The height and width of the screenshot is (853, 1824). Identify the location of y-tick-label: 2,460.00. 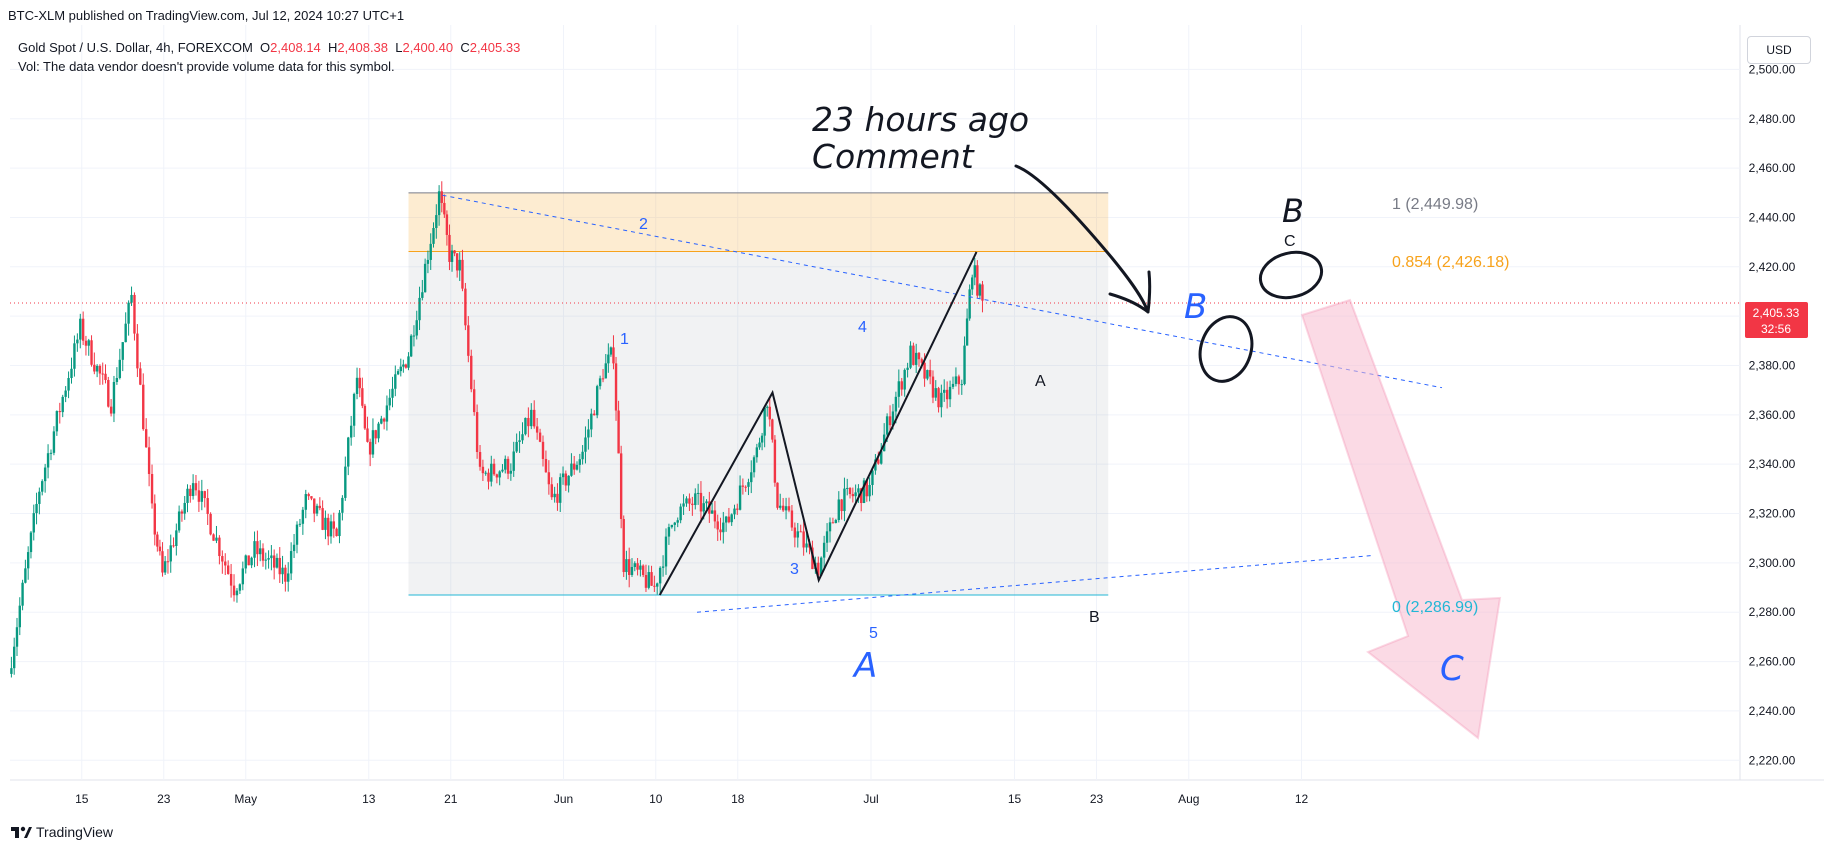
(1772, 168).